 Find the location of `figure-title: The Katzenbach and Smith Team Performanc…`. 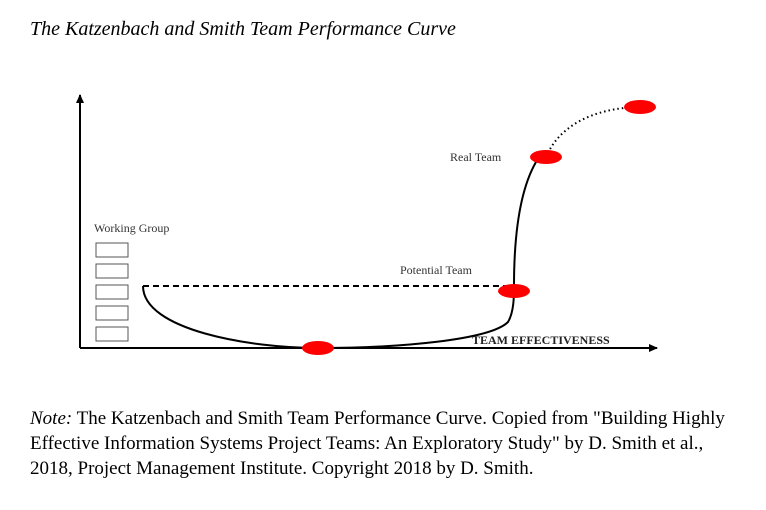

figure-title: The Katzenbach and Smith Team Performanc… is located at coordinates (243, 29).